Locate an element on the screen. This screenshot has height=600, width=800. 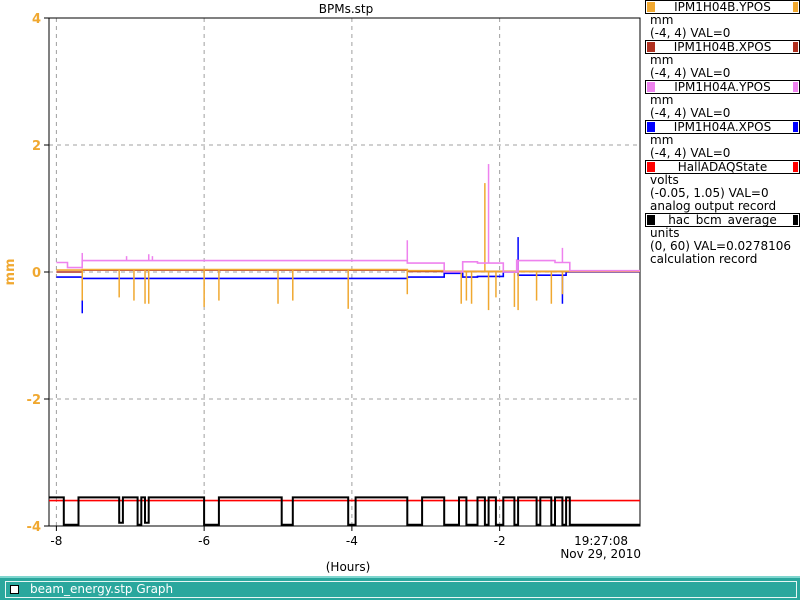
legend-swatch-bar: IPM1H04B.YPOS is located at coordinates (722, 7).